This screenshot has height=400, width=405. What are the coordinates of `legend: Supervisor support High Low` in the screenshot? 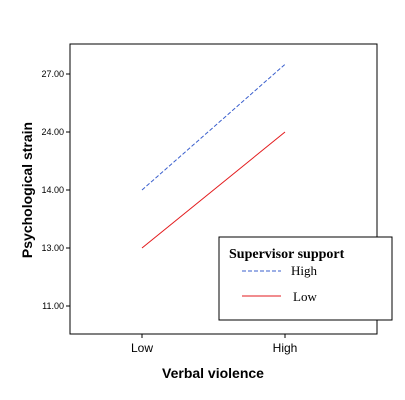 It's located at (305, 278).